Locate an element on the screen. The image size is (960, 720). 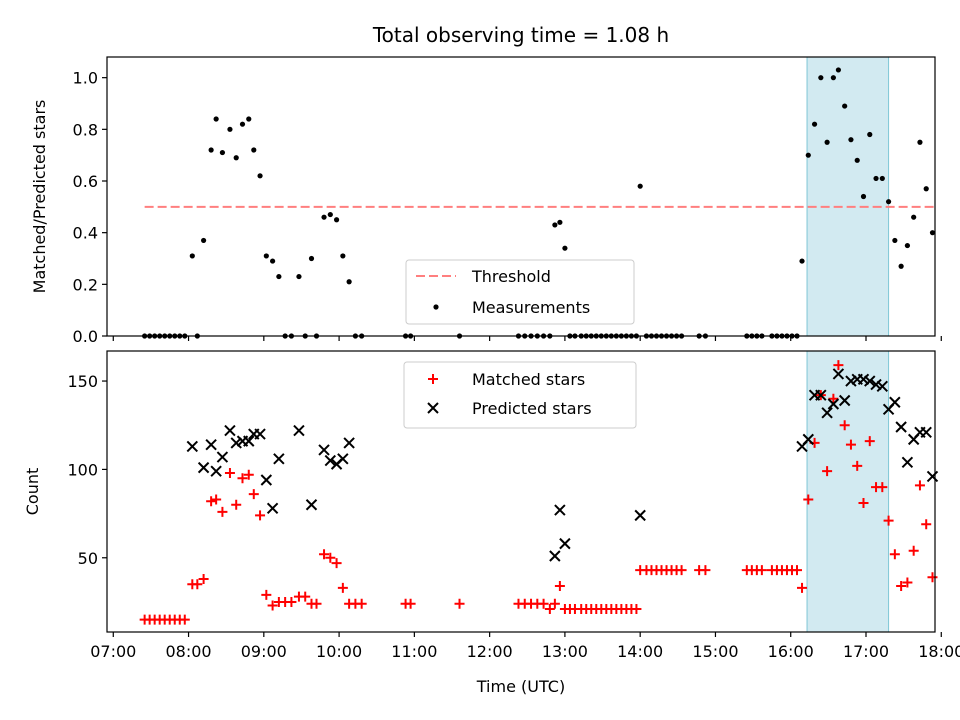
legend-matched-swatch is located at coordinates (433, 379).